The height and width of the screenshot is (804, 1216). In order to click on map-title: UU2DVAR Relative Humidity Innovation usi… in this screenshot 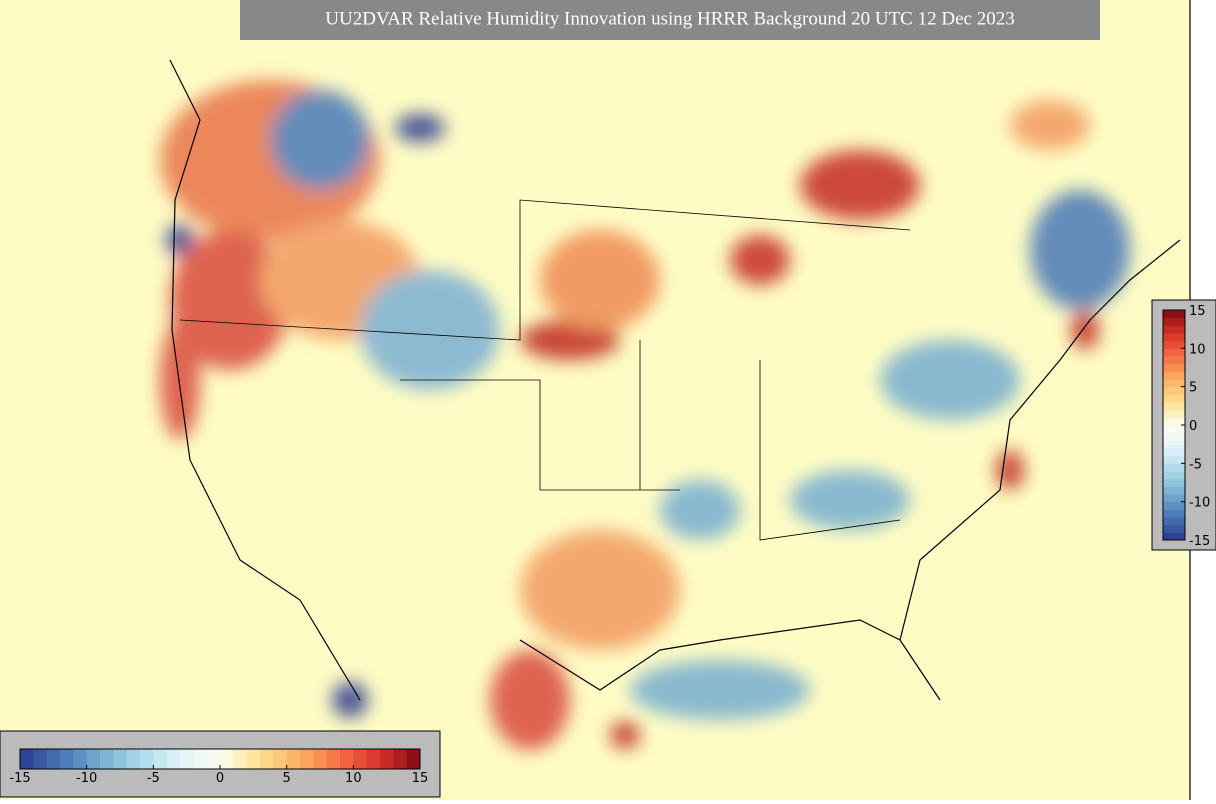, I will do `click(669, 18)`.